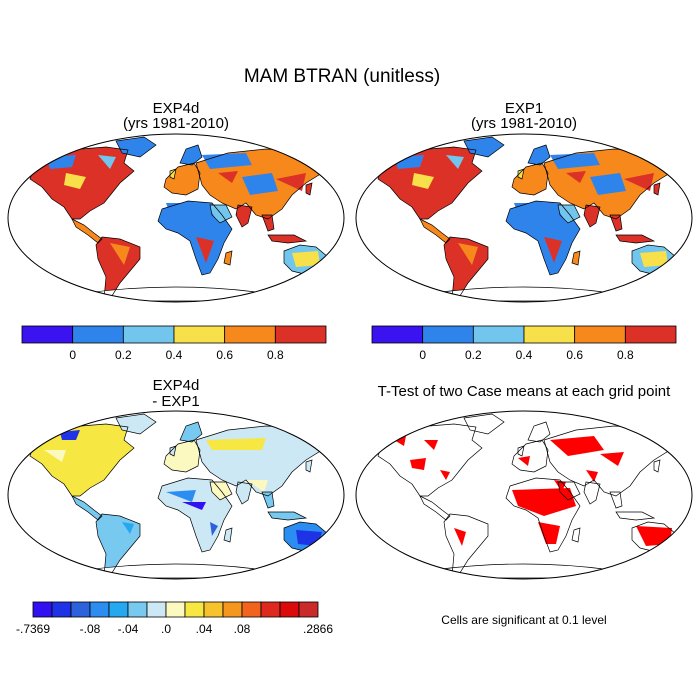  I want to click on land-europe, so click(182, 179).